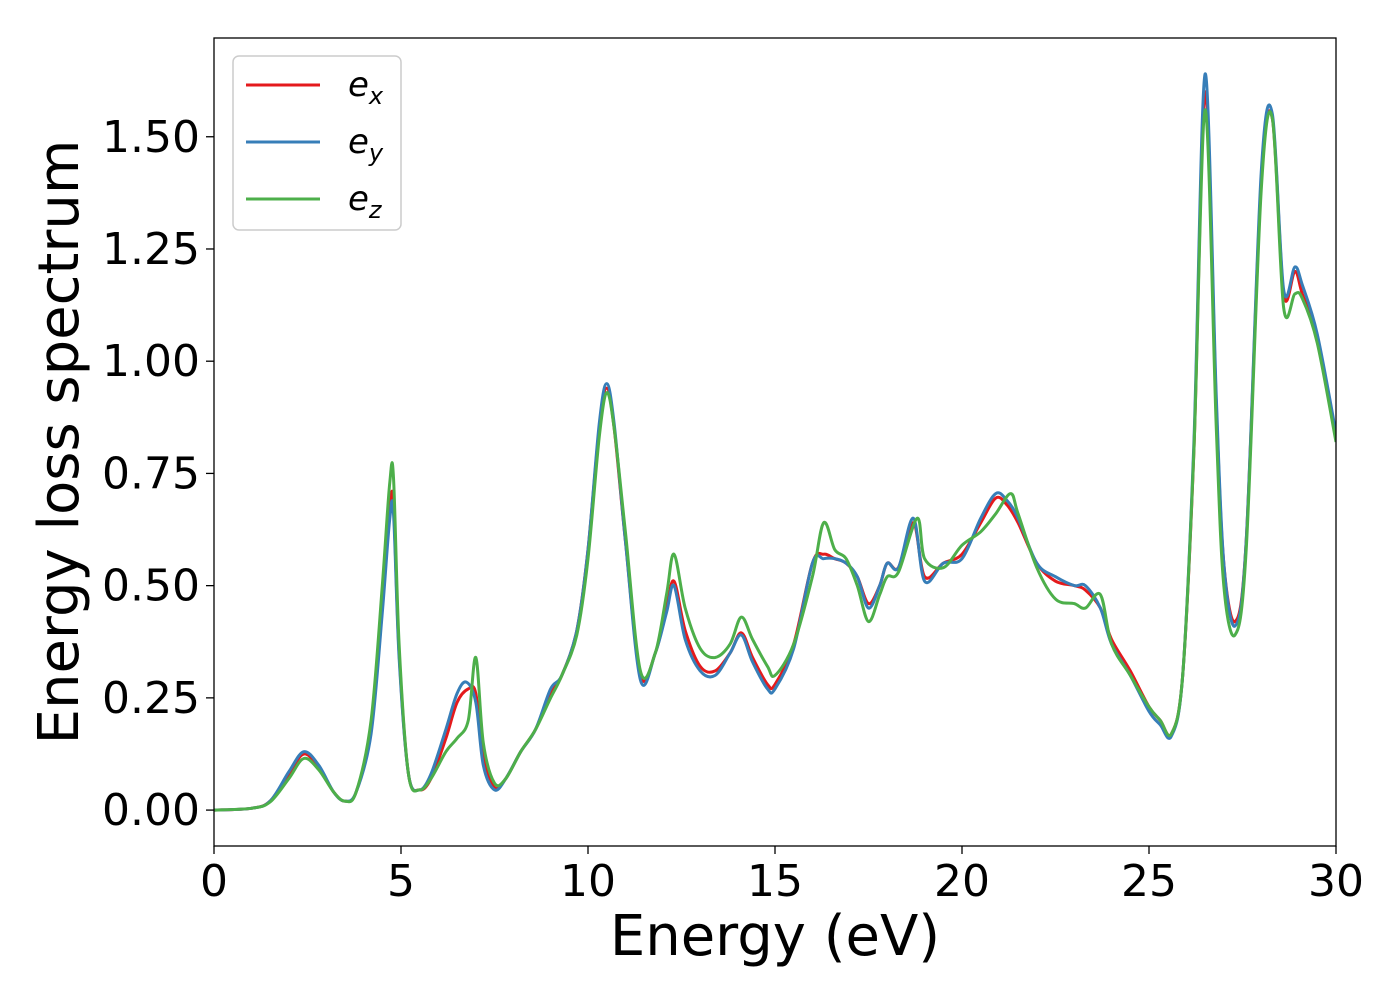  I want to click on y-tick-label: 1.50, so click(151, 137).